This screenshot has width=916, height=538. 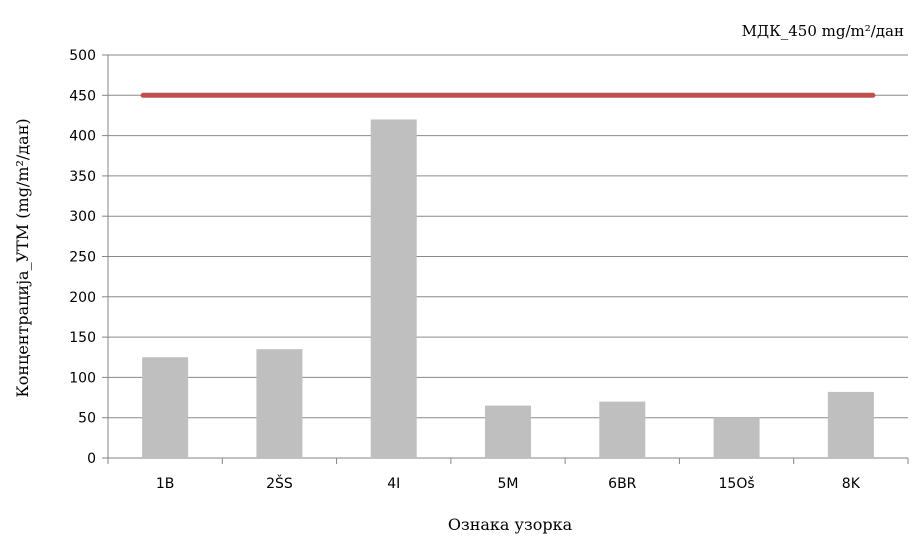 What do you see at coordinates (91, 459) in the screenshot?
I see `y-tick-label: 0` at bounding box center [91, 459].